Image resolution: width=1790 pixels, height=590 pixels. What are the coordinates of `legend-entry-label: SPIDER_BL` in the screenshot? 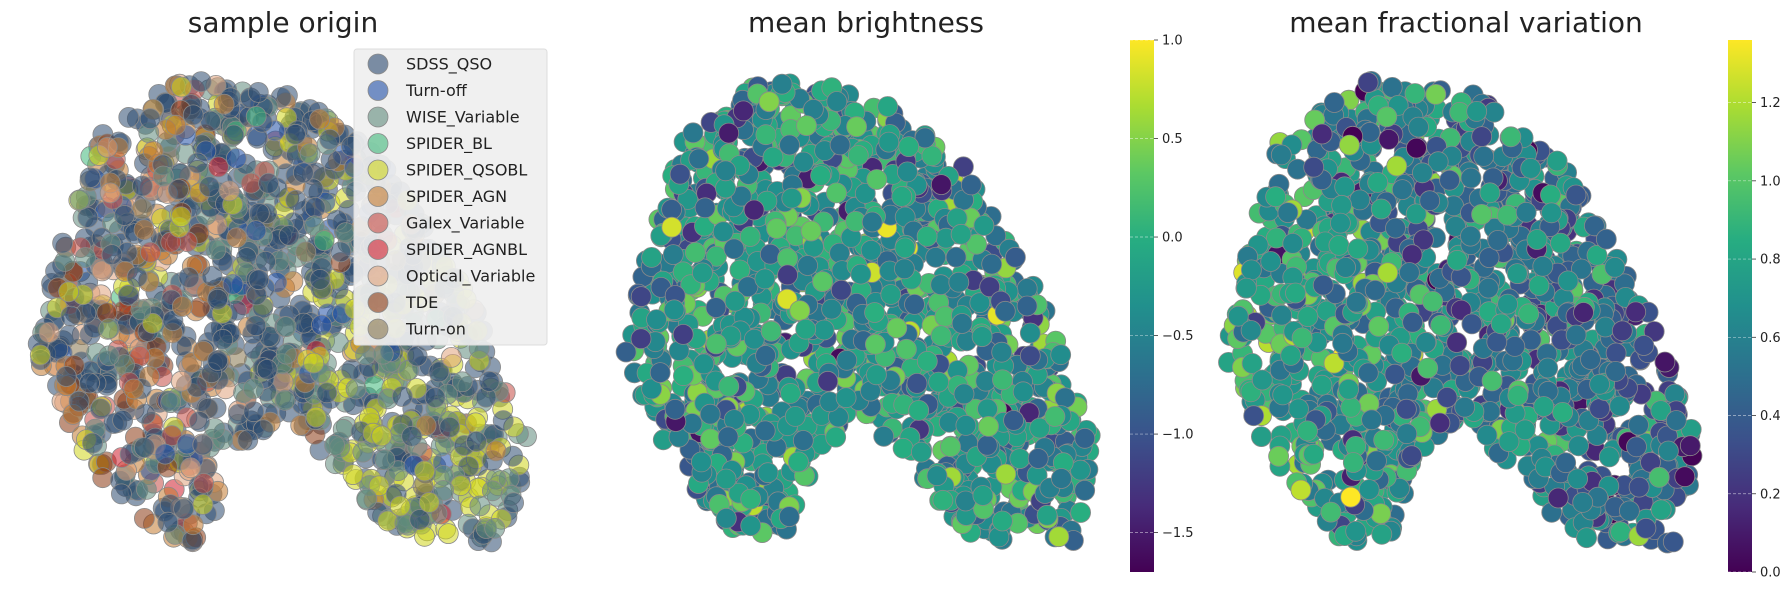 It's located at (449, 144).